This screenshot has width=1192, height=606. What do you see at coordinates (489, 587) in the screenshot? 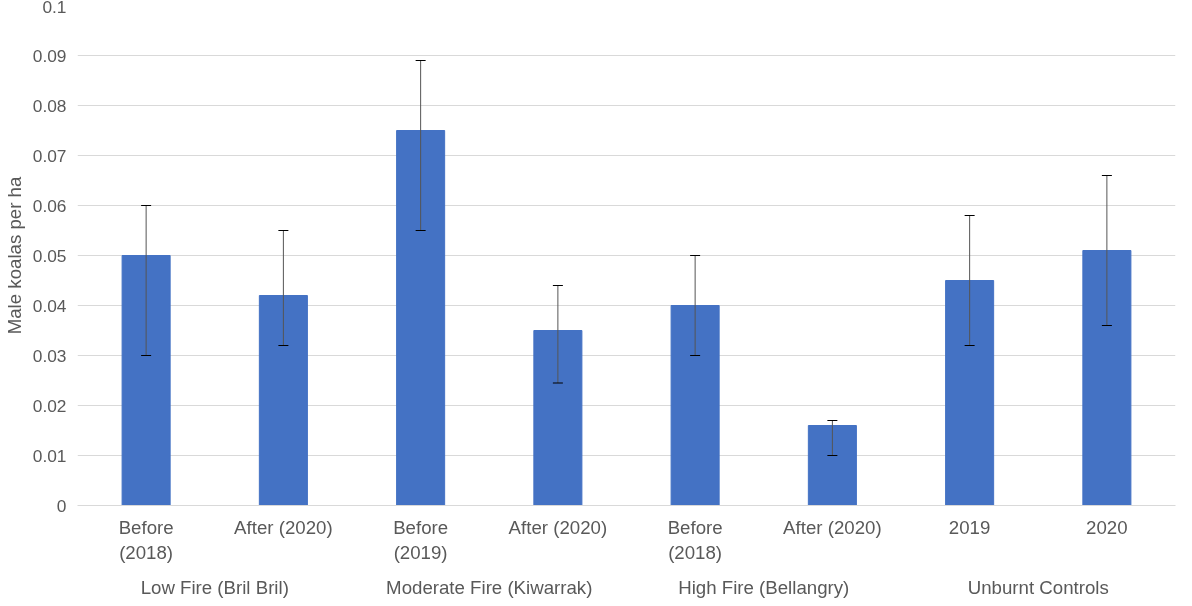
I see `text: Moderate Fire (Kiwarrak)` at bounding box center [489, 587].